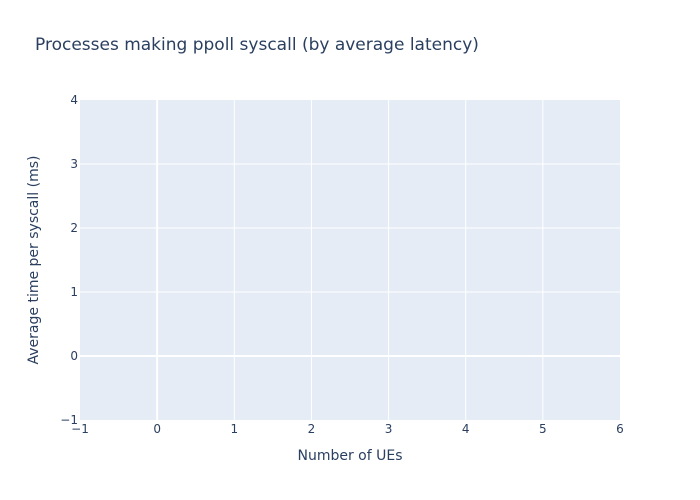 Image resolution: width=700 pixels, height=500 pixels. I want to click on y-tick-label: −1, so click(69, 420).